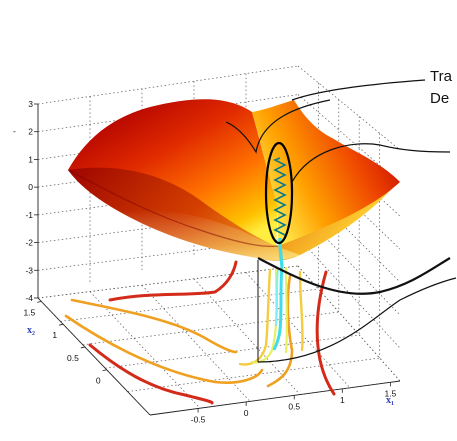 The width and height of the screenshot is (457, 441). Describe the element at coordinates (29, 243) in the screenshot. I see `z-tick-label: -2` at that location.